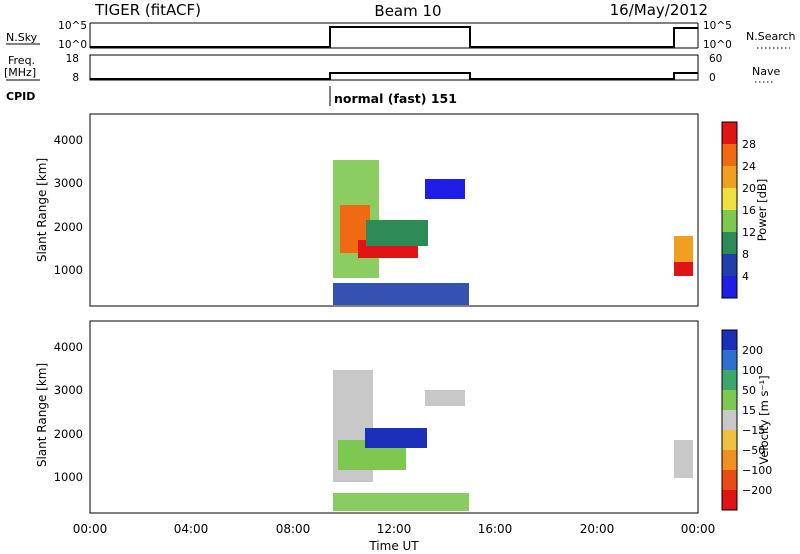  I want to click on xtick-2000: 20:00, so click(597, 529).